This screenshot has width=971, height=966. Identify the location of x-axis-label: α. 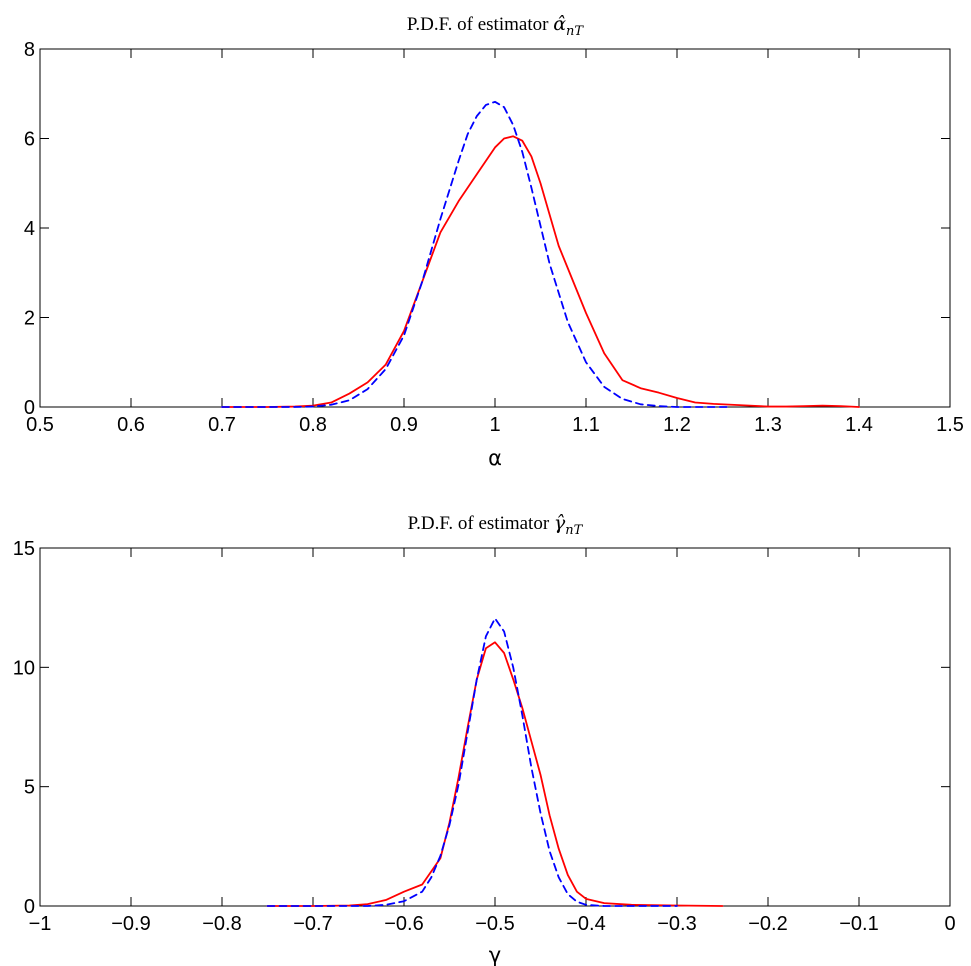
(495, 458).